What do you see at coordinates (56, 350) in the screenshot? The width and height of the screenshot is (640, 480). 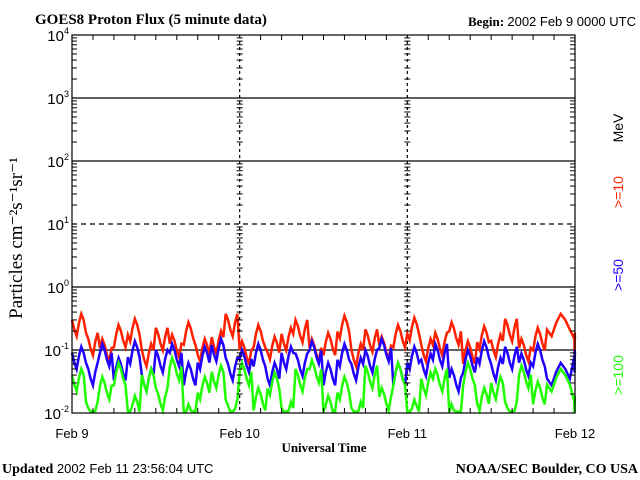 I see `y-tick-label: 10⁻¹` at bounding box center [56, 350].